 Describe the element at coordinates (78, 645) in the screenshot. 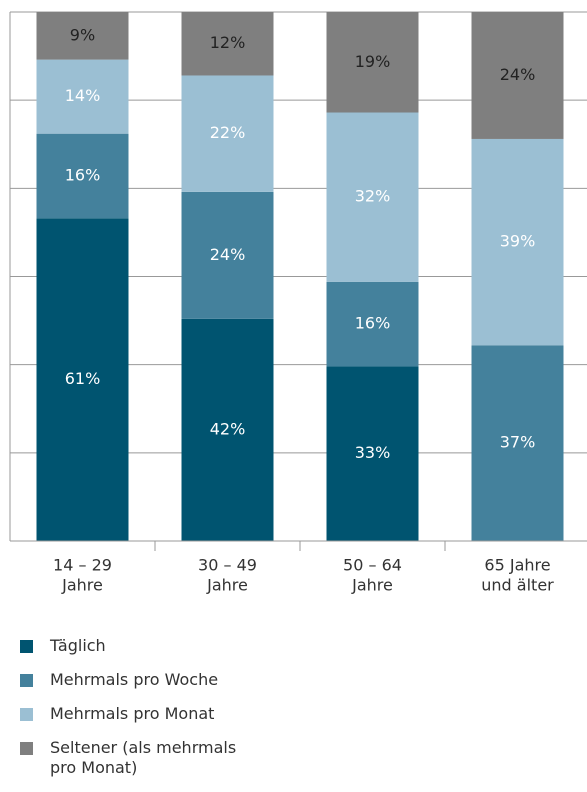

I see `legend-label: Täglich` at that location.